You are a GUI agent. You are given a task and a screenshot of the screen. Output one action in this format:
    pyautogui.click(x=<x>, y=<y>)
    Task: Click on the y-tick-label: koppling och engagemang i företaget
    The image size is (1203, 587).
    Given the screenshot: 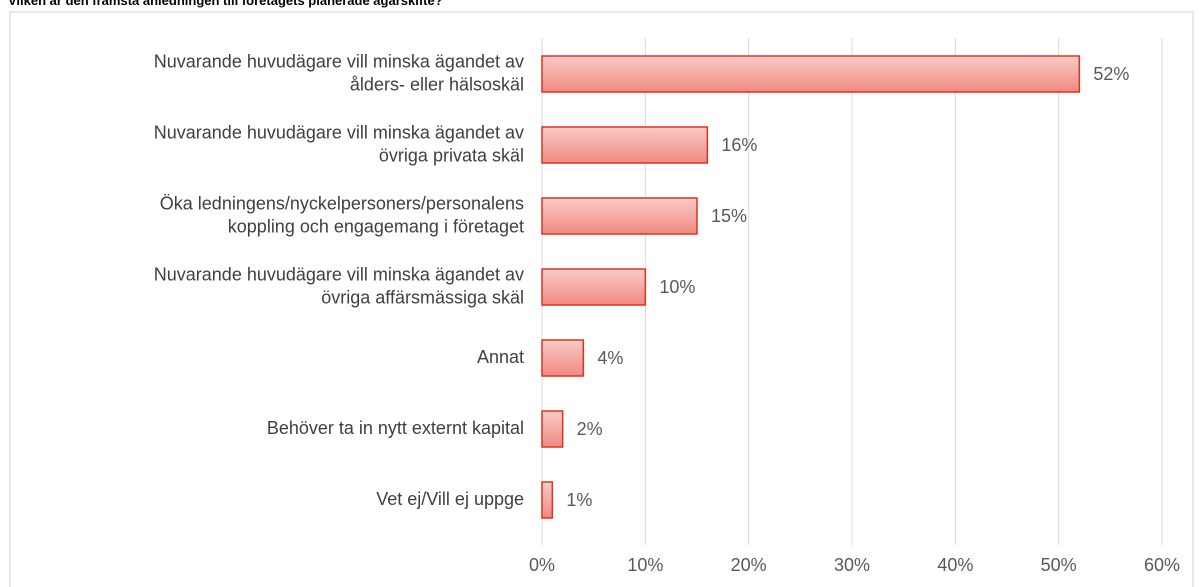 What is the action you would take?
    pyautogui.click(x=376, y=226)
    